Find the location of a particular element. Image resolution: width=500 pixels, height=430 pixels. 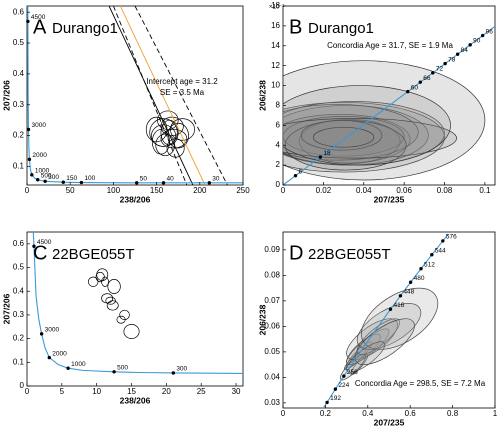

y-tick-label: 18 is located at coordinates (275, 5).